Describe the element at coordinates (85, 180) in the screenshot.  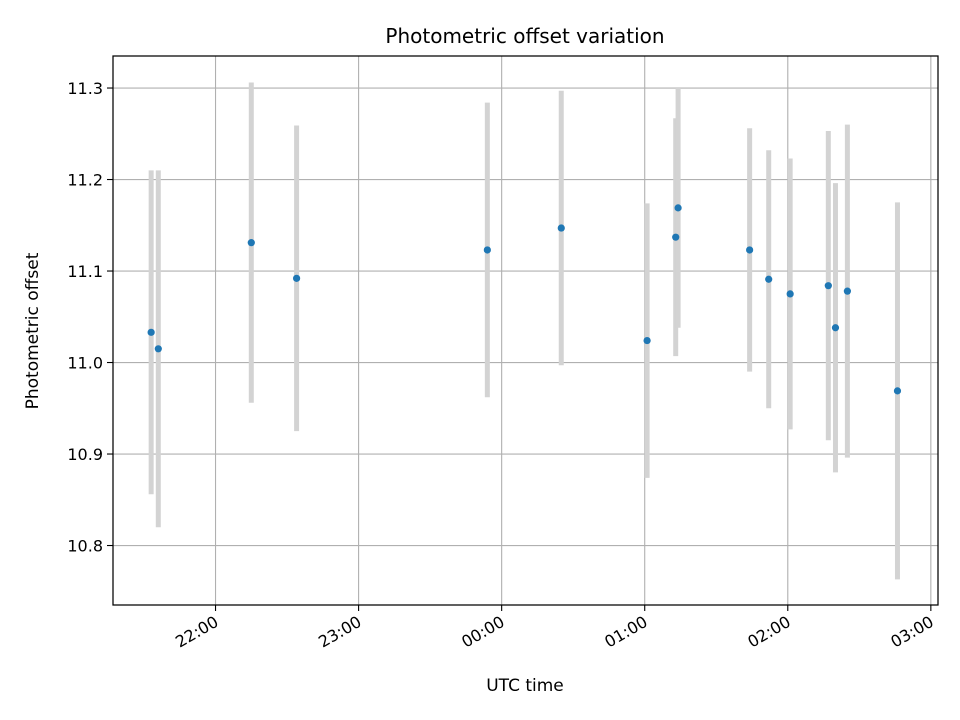
I see `y-tick-label: 11.2` at that location.